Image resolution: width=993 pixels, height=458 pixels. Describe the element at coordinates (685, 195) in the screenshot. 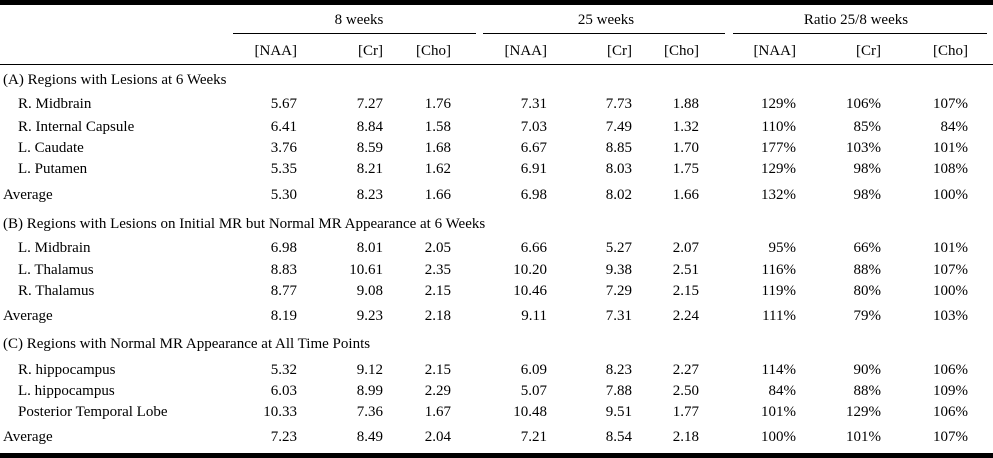

I see `average-cell: 1.66` at that location.